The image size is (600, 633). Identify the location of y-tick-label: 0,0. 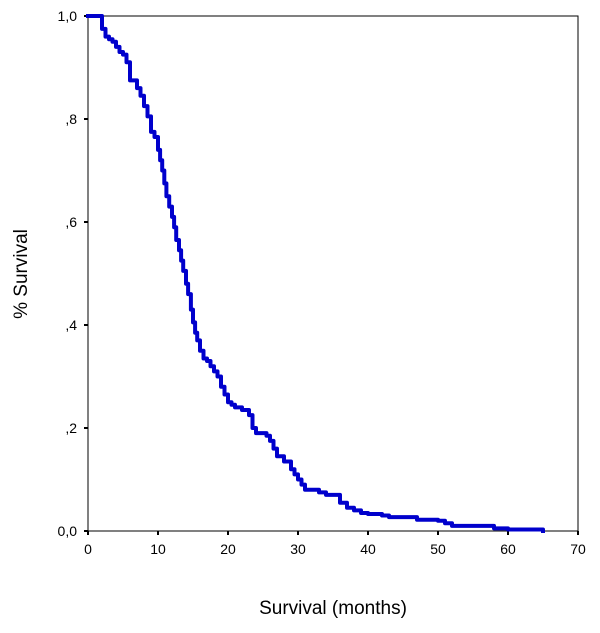
(68, 531).